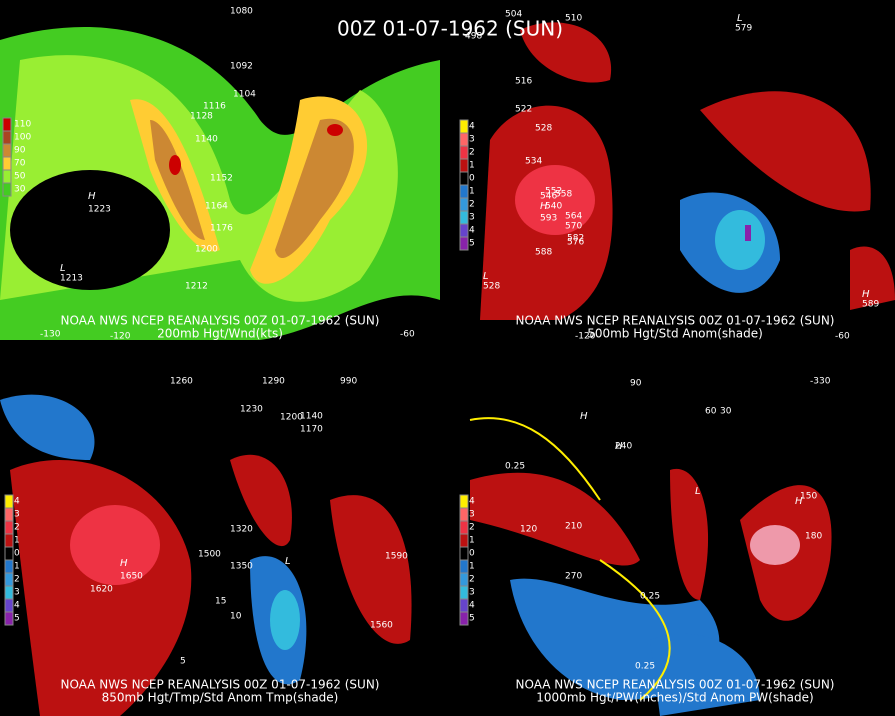  Describe the element at coordinates (20, 164) in the screenshot. I see `legend-label: 70` at that location.